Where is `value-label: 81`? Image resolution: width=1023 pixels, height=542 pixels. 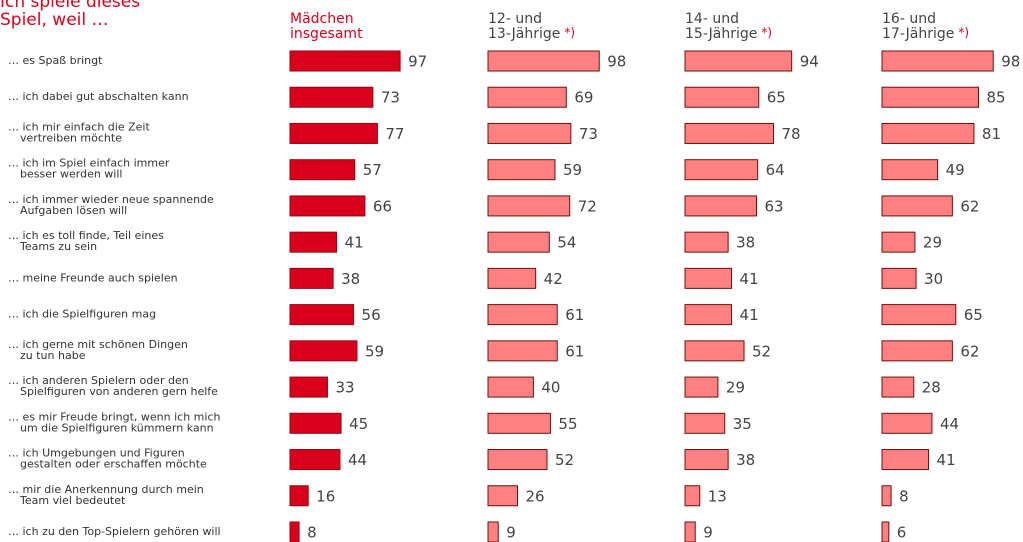 value-label: 81 is located at coordinates (991, 134).